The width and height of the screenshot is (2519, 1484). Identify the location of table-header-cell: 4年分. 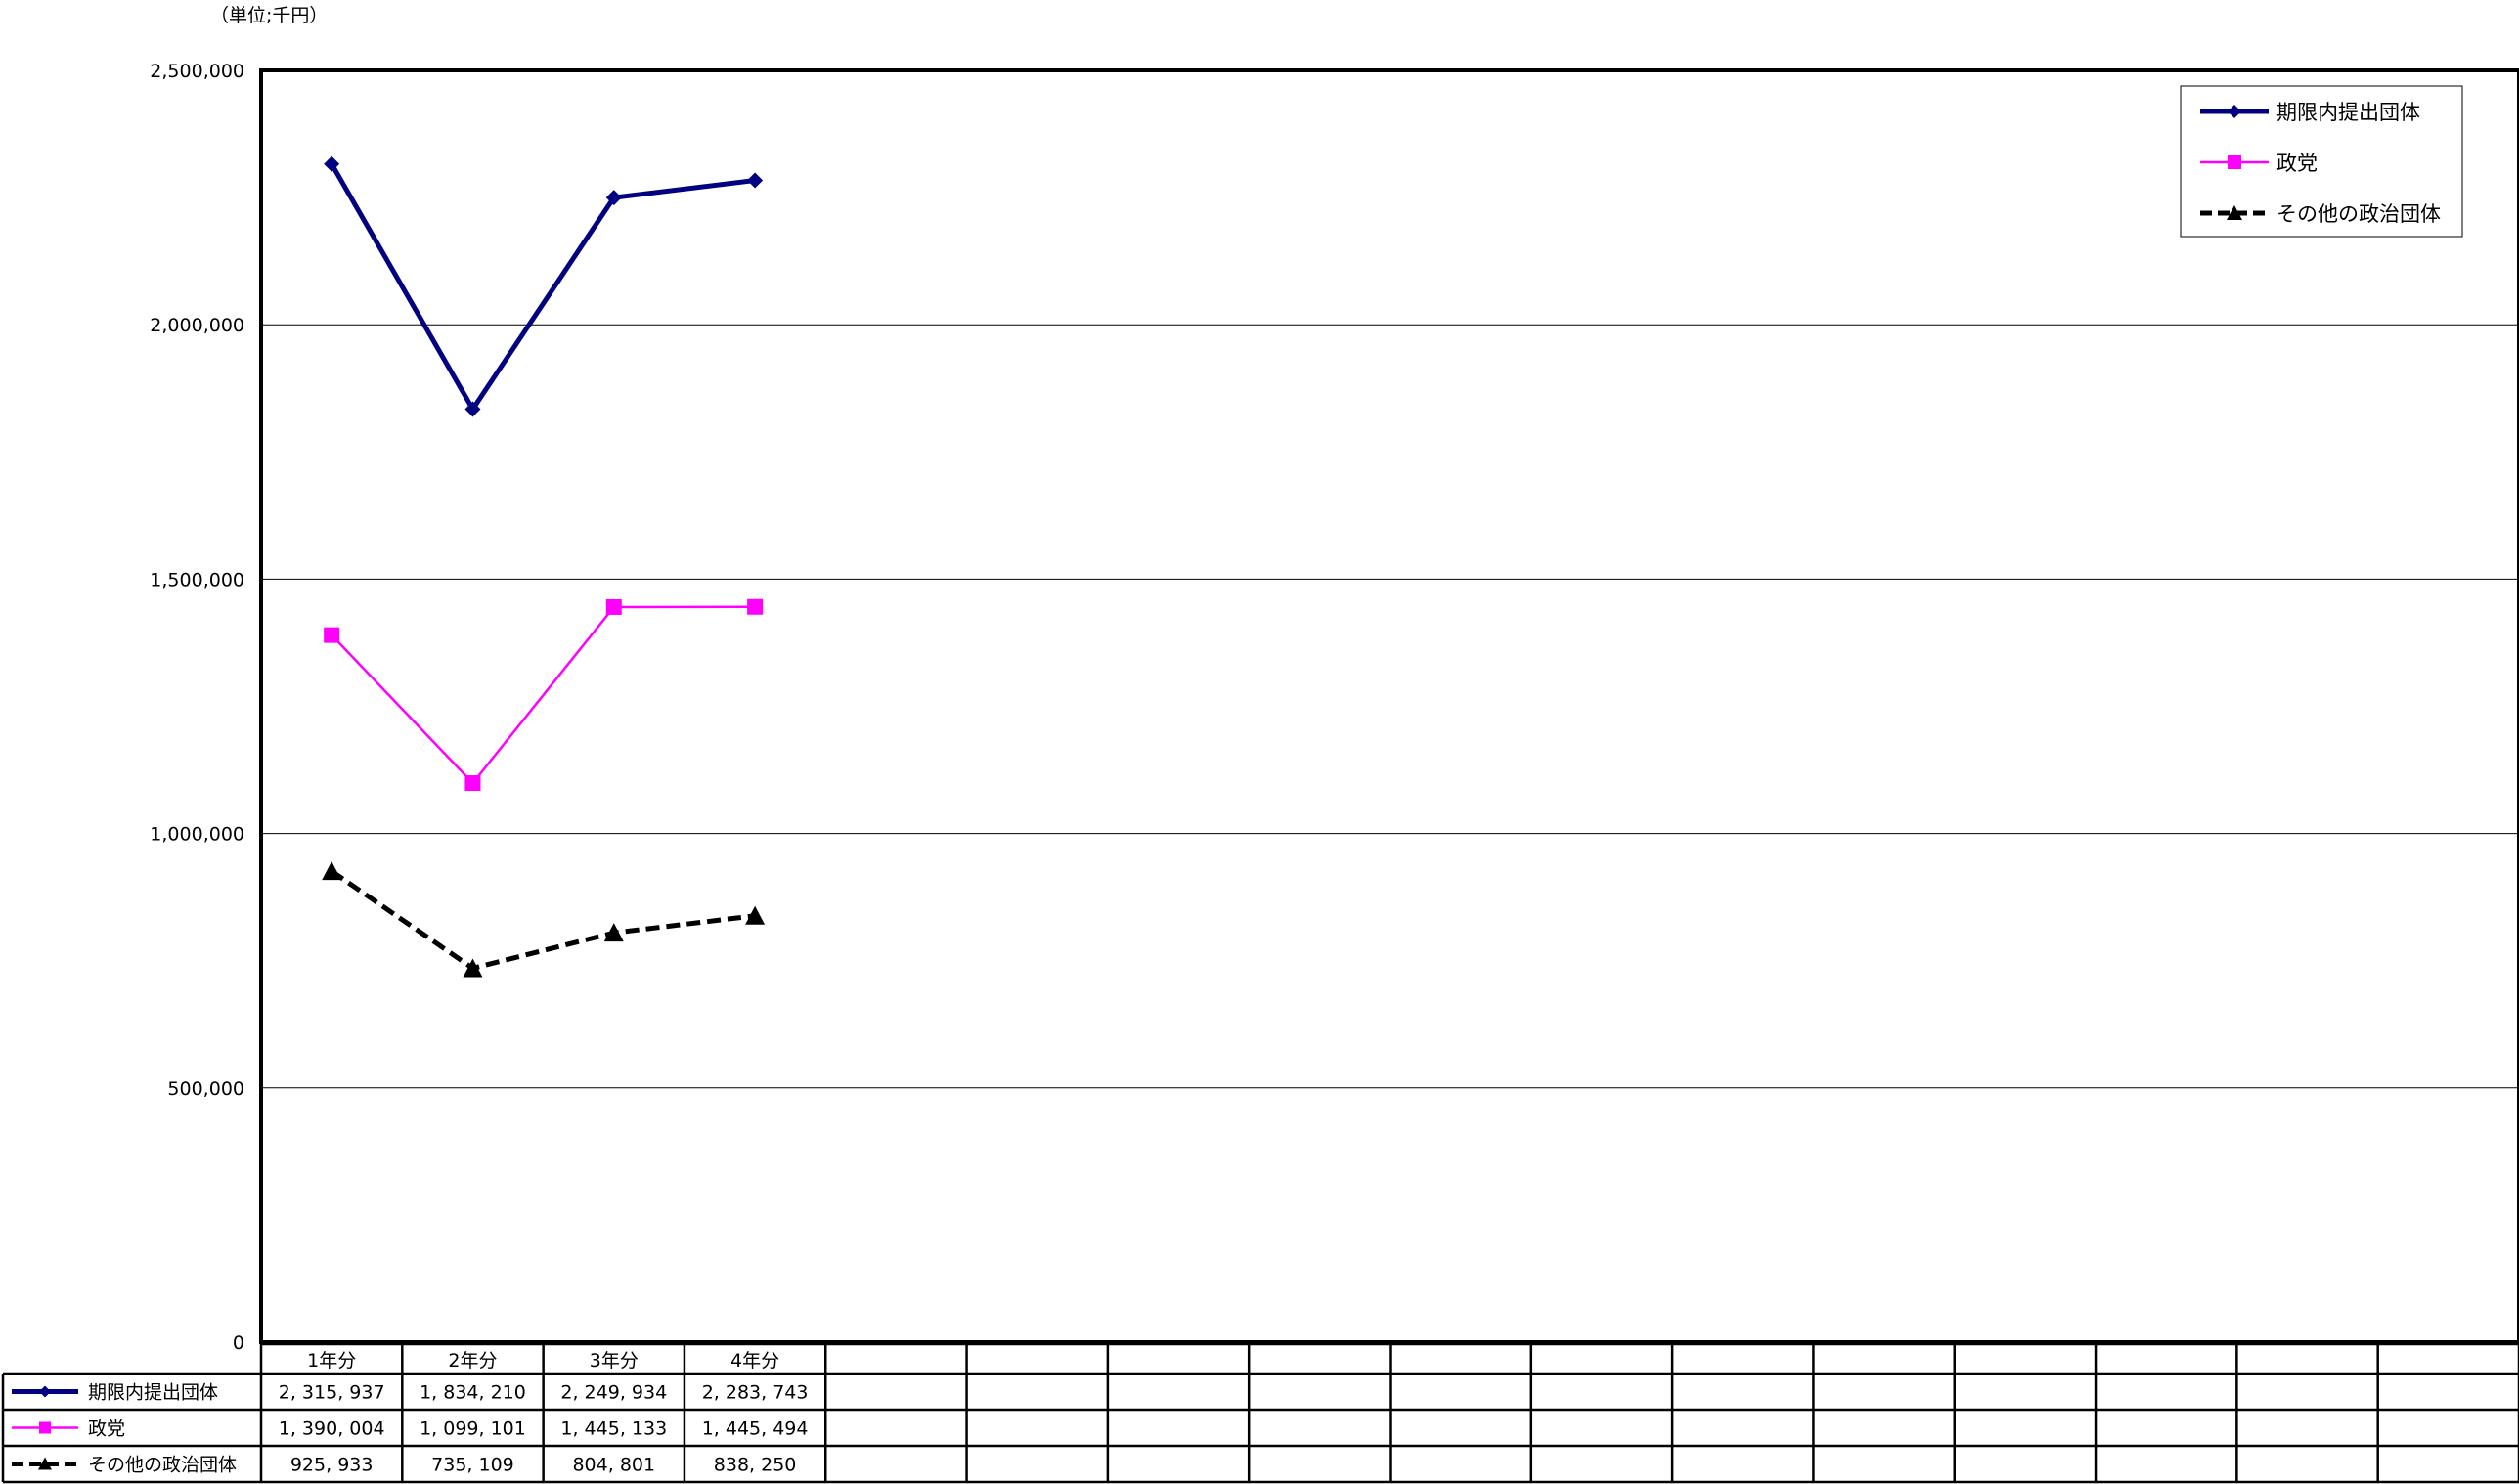
(754, 1361).